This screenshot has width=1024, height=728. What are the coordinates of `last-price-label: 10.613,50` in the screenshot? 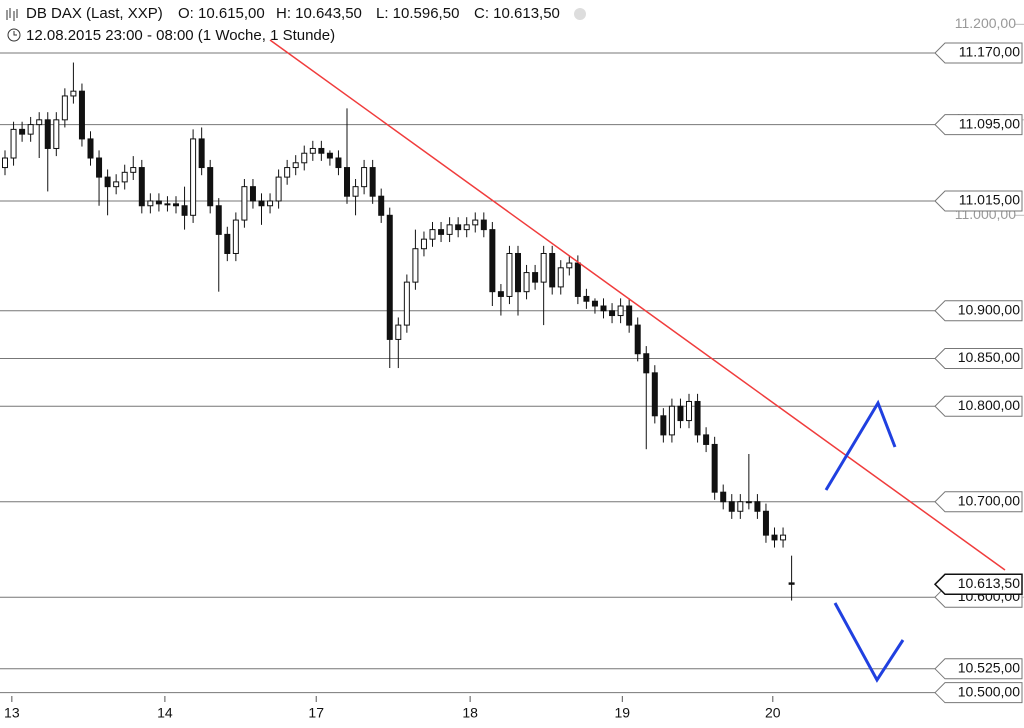 It's located at (989, 583).